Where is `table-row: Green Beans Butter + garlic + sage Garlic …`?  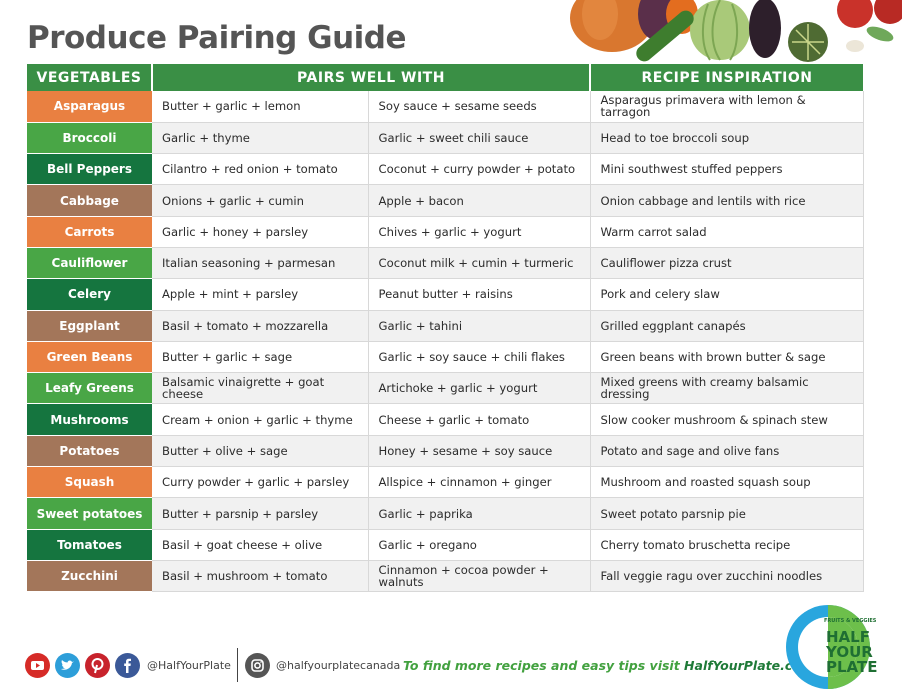 table-row: Green Beans Butter + garlic + sage Garlic … is located at coordinates (445, 357).